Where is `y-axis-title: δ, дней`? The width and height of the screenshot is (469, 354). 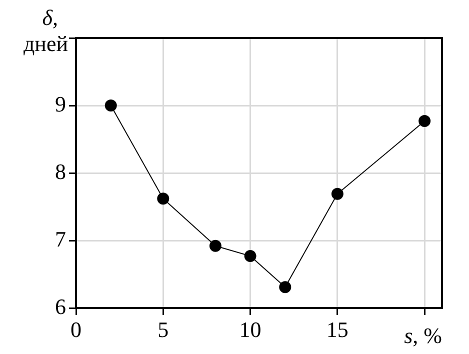
y-axis-title: δ, дней is located at coordinates (45, 30).